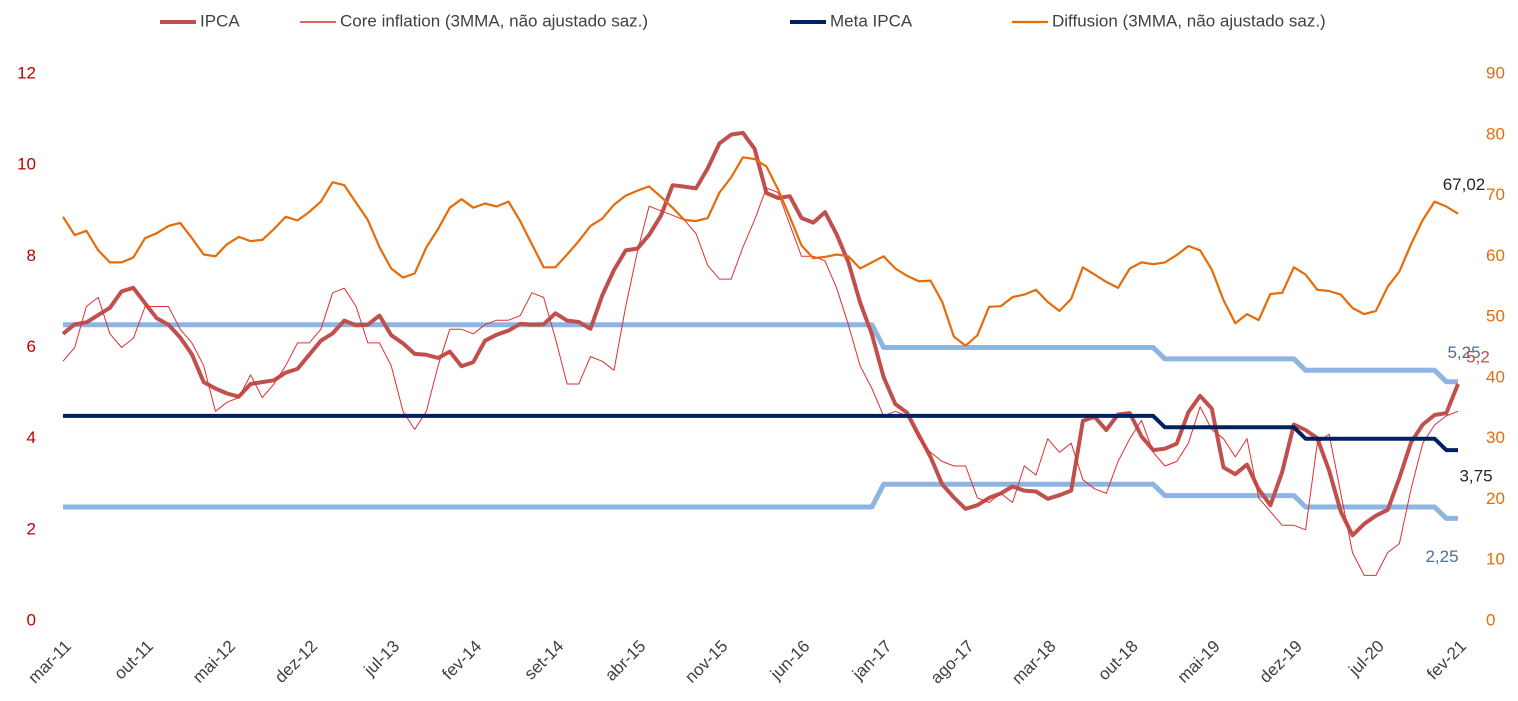 This screenshot has width=1518, height=701. I want to click on x-tick-label: nov-15, so click(706, 662).